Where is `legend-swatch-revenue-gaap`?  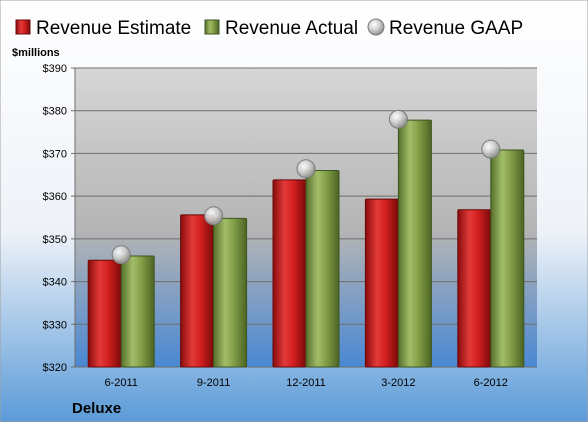 legend-swatch-revenue-gaap is located at coordinates (376, 27).